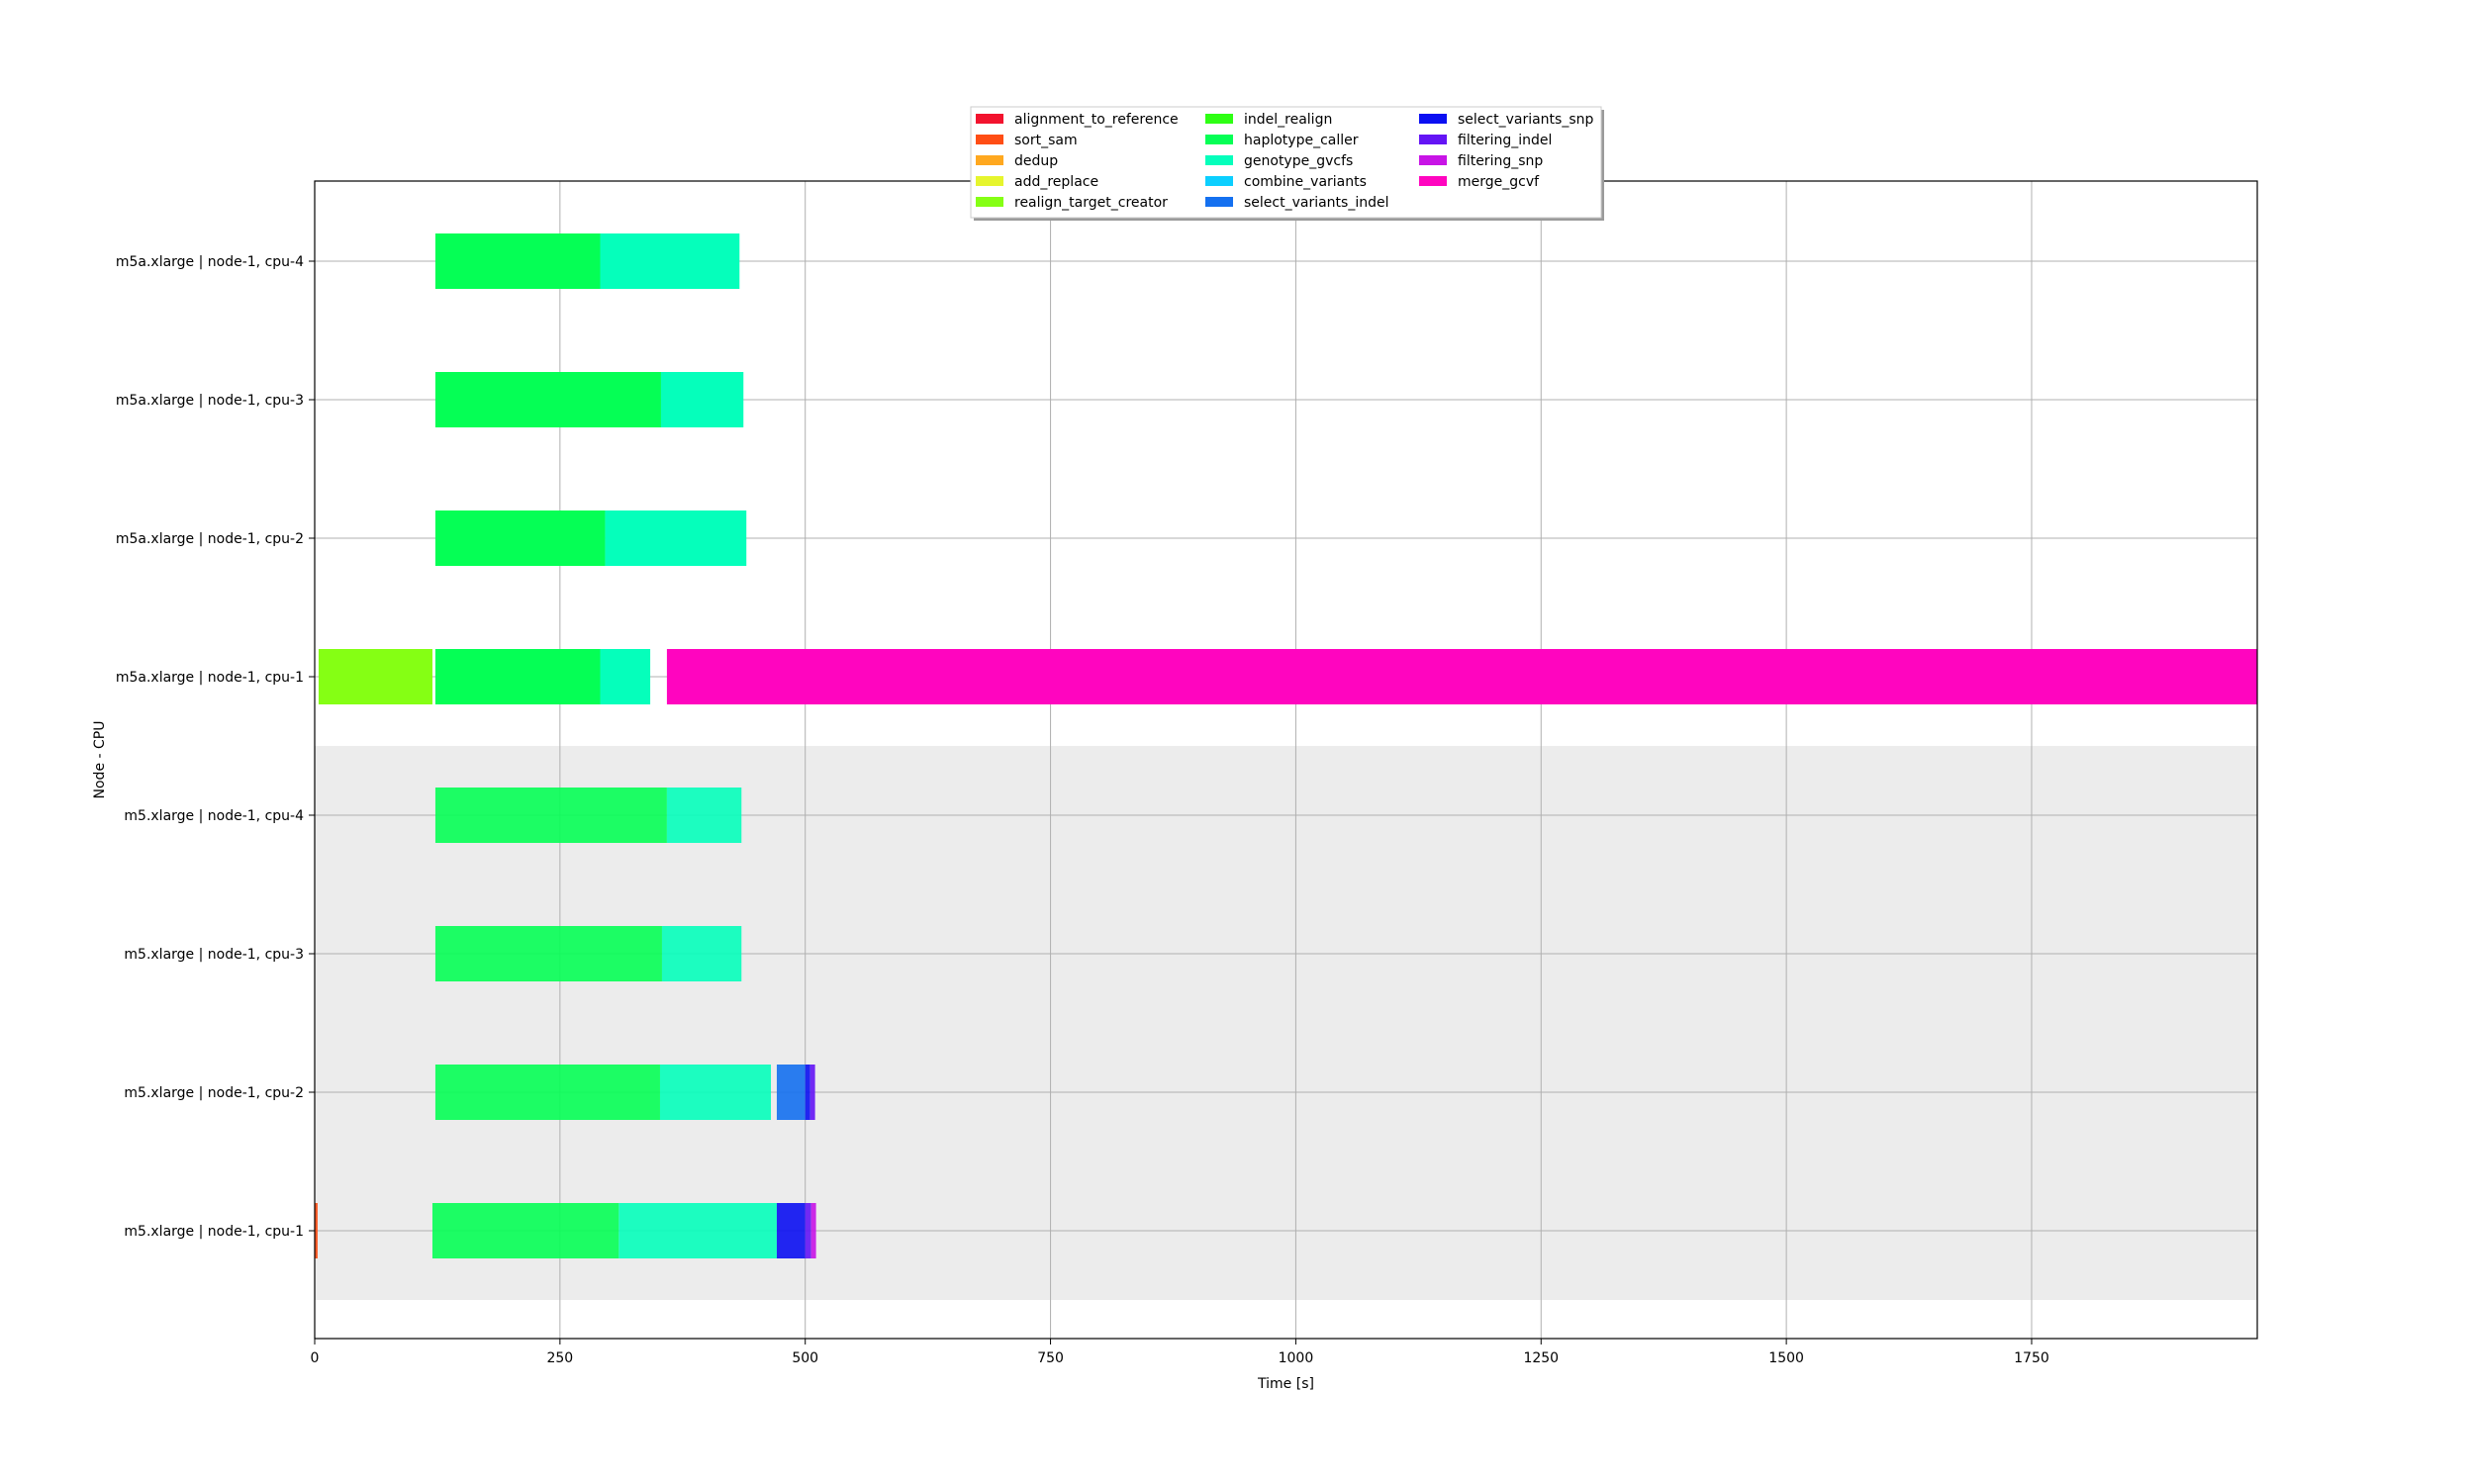  What do you see at coordinates (1296, 1358) in the screenshot?
I see `x-tick-label: 1000` at bounding box center [1296, 1358].